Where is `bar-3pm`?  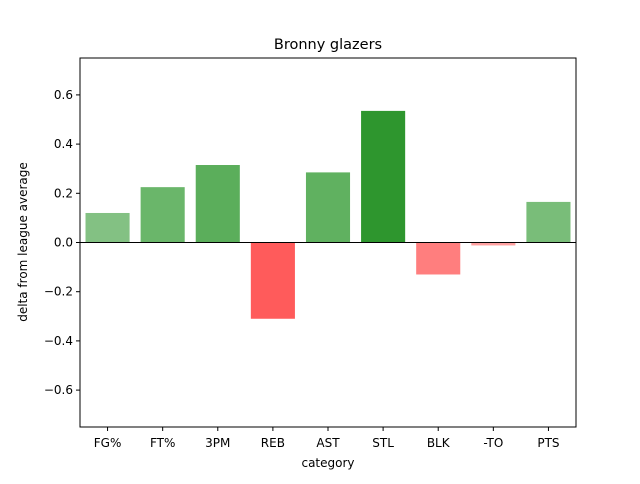
bar-3pm is located at coordinates (217, 204).